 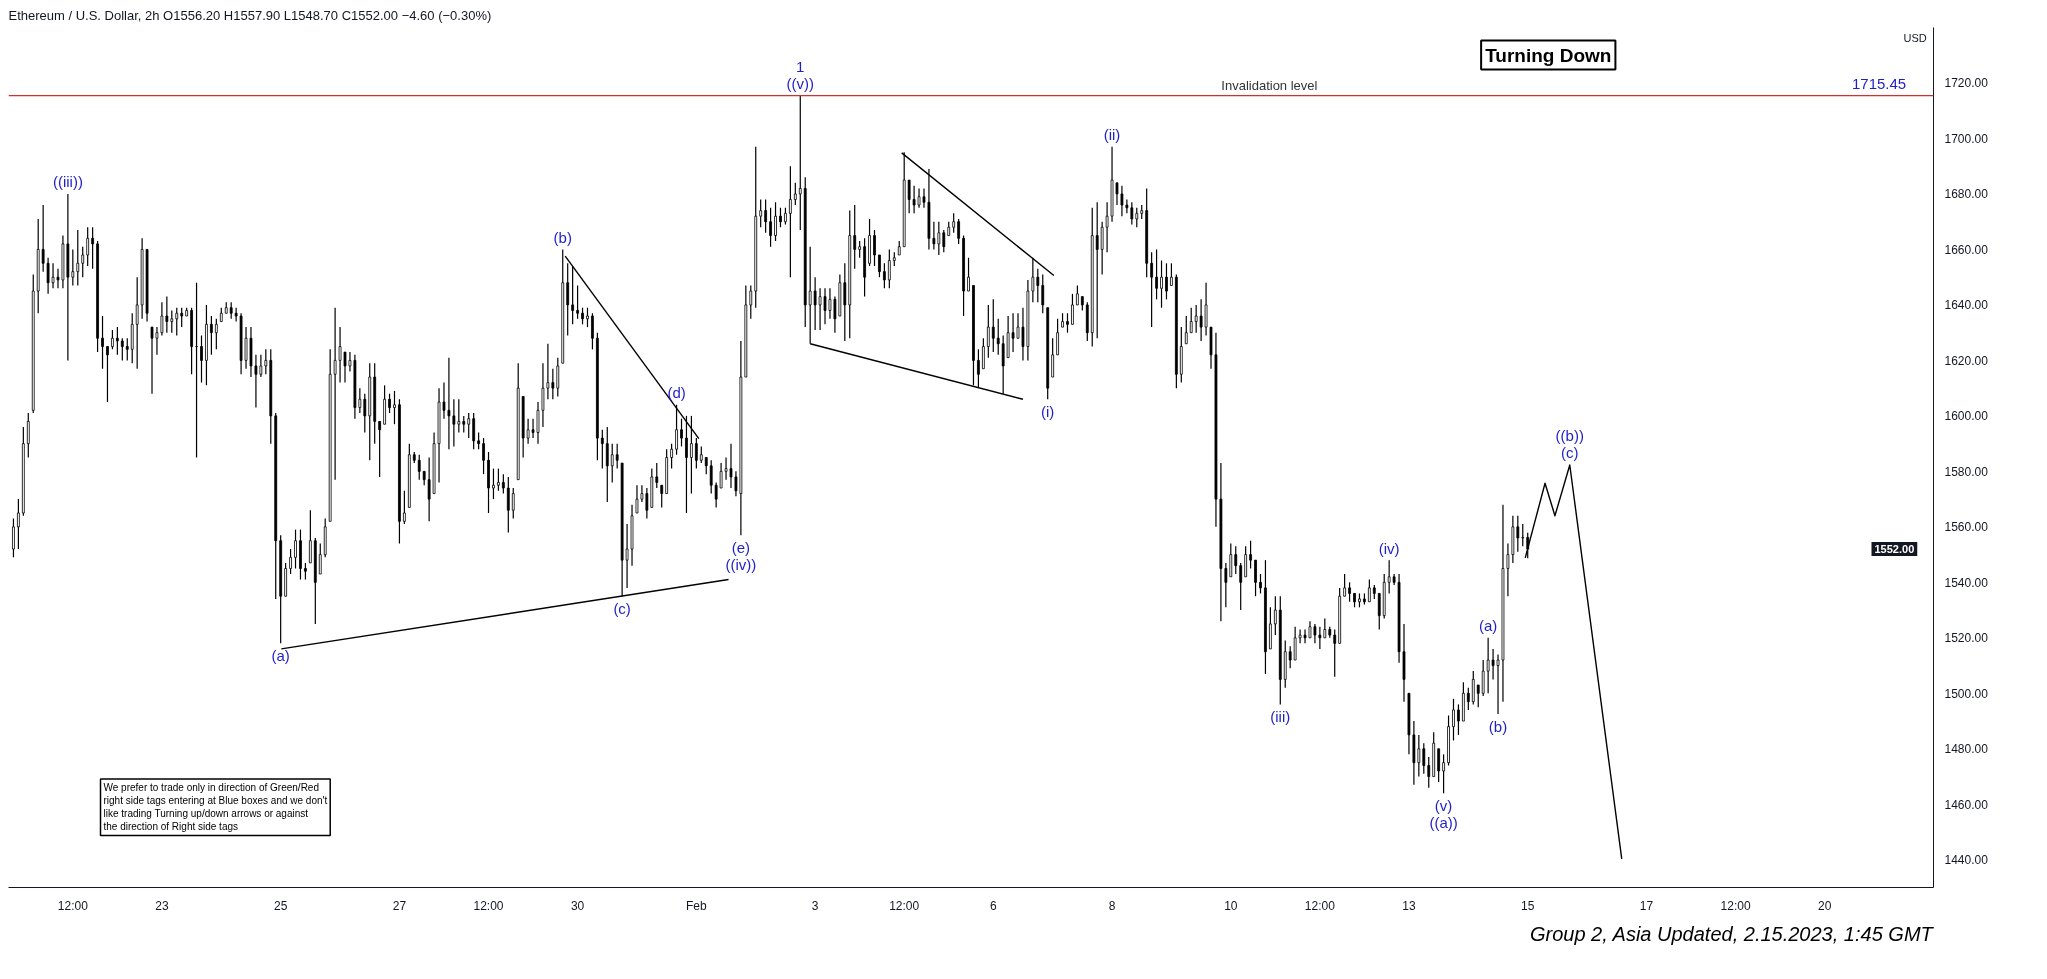 I want to click on x-tick-label: 13, so click(x=1409, y=905).